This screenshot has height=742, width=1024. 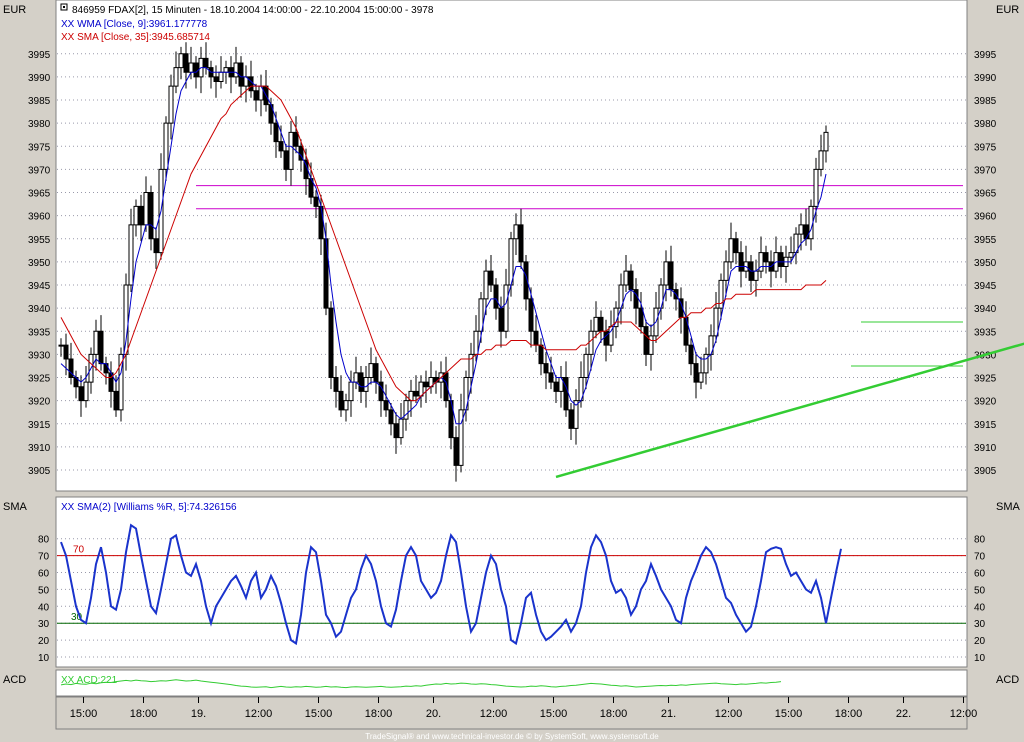 What do you see at coordinates (985, 471) in the screenshot?
I see `price-tick-label: 3905` at bounding box center [985, 471].